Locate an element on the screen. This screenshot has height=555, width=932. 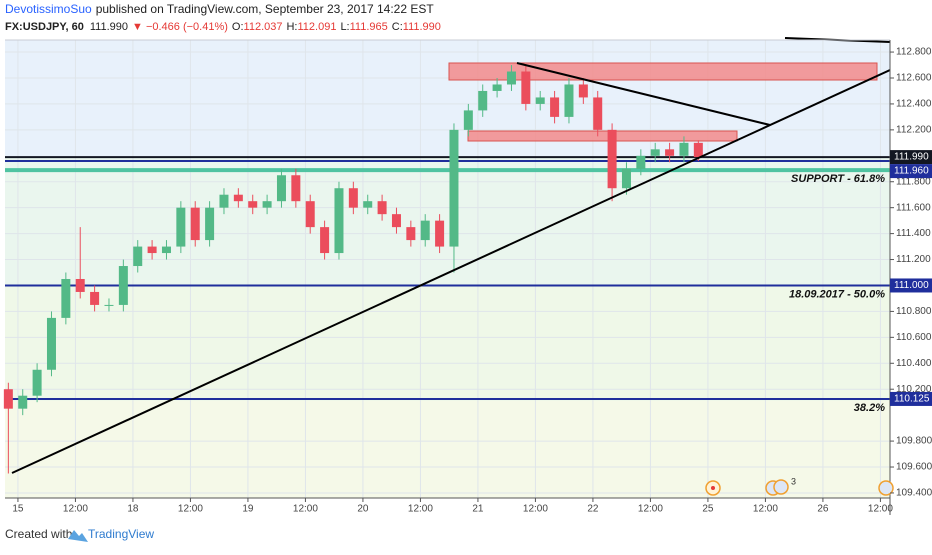
ohlc-label: H: is located at coordinates (291, 27).